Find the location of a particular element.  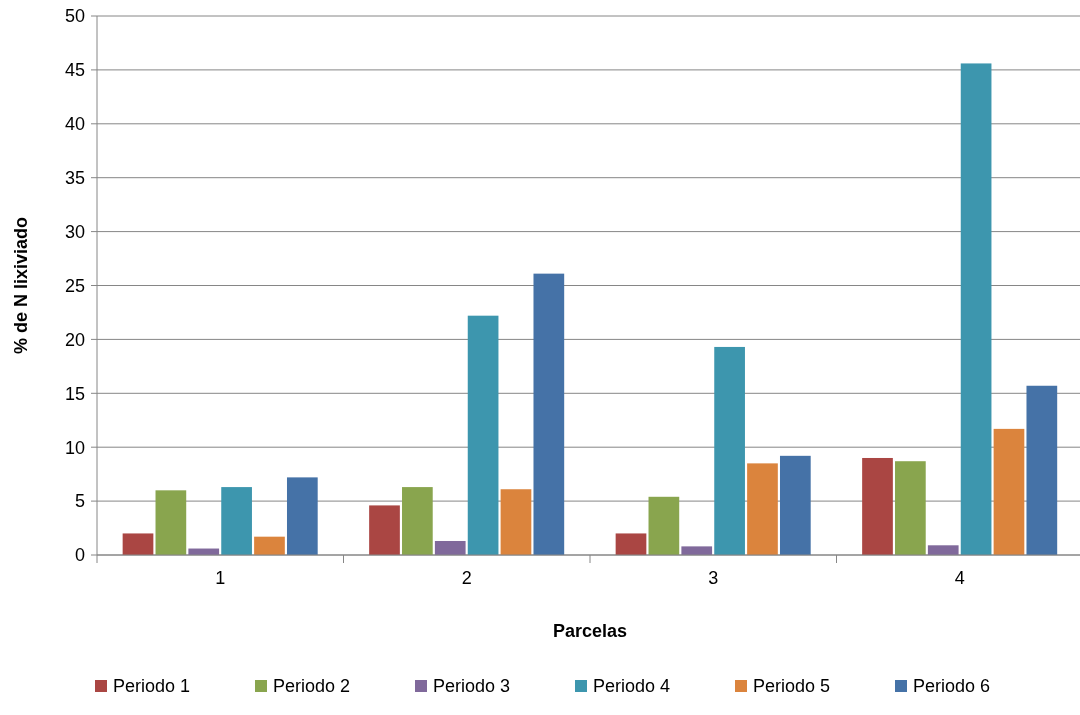

y-tick-label: 0 is located at coordinates (79, 555).